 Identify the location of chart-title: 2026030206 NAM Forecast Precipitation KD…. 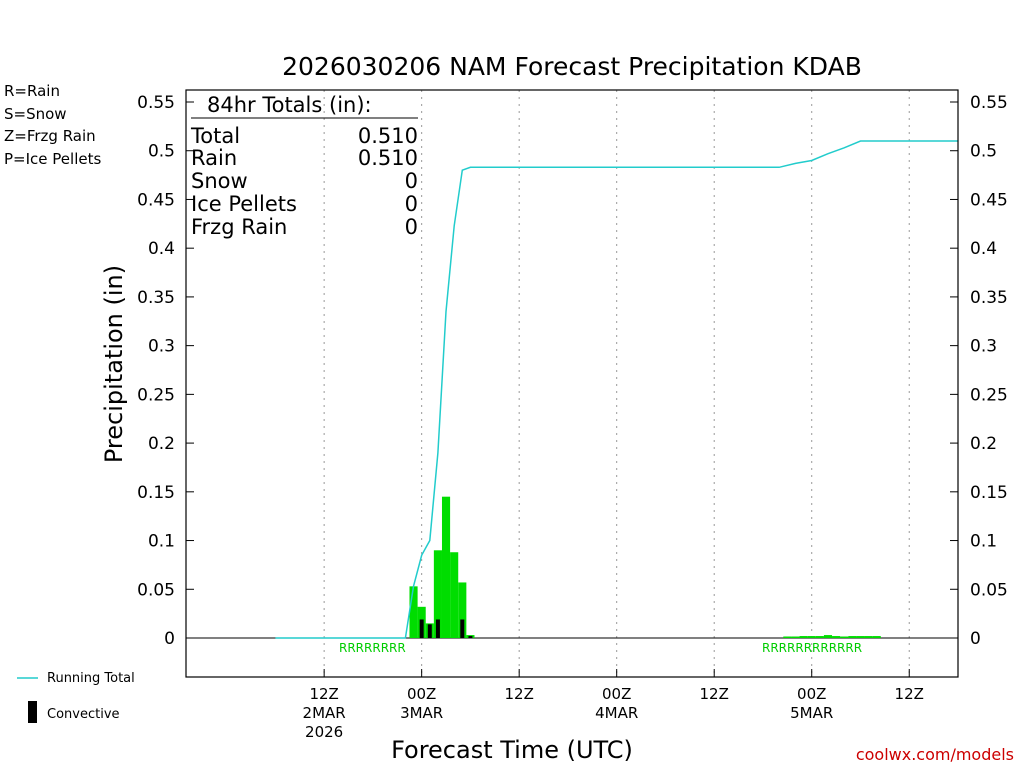
(572, 66).